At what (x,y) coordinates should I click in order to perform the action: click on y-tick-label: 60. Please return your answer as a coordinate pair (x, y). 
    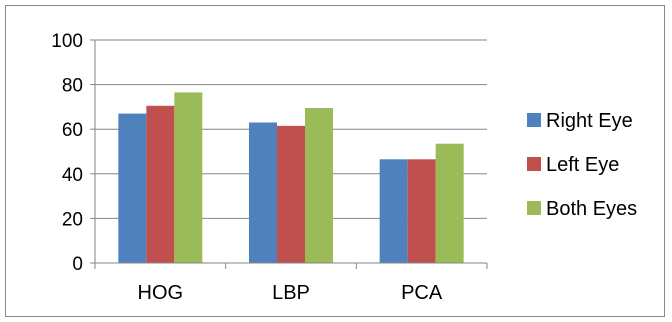
    Looking at the image, I should click on (72, 130).